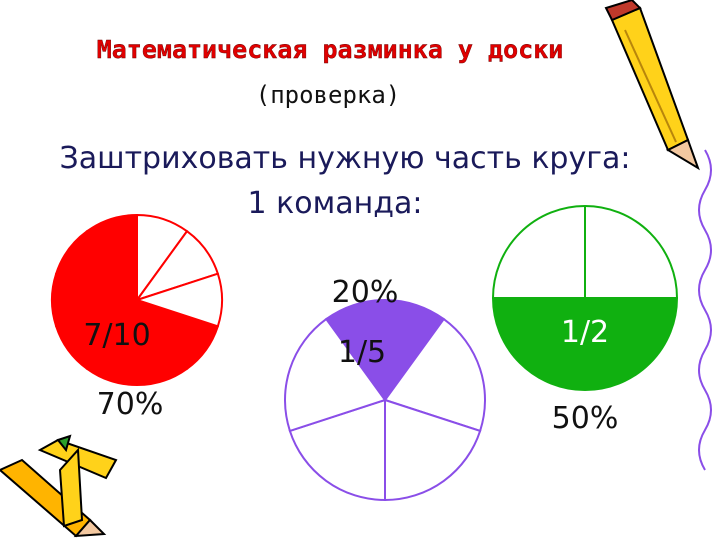  I want to click on pencils-decoration, so click(59, 486).